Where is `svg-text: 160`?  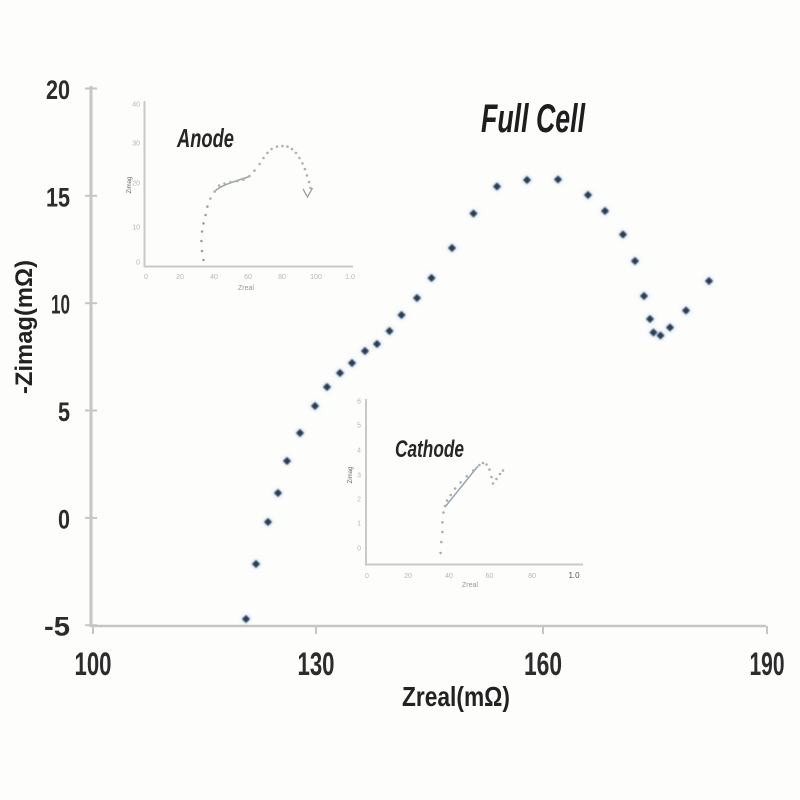 svg-text: 160 is located at coordinates (543, 664).